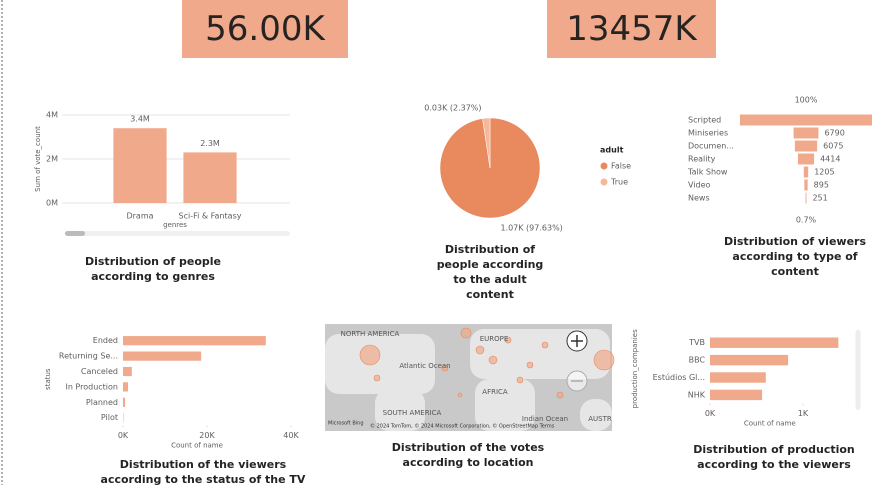  What do you see at coordinates (48, 379) in the screenshot?
I see `y-axis-title: status` at bounding box center [48, 379].